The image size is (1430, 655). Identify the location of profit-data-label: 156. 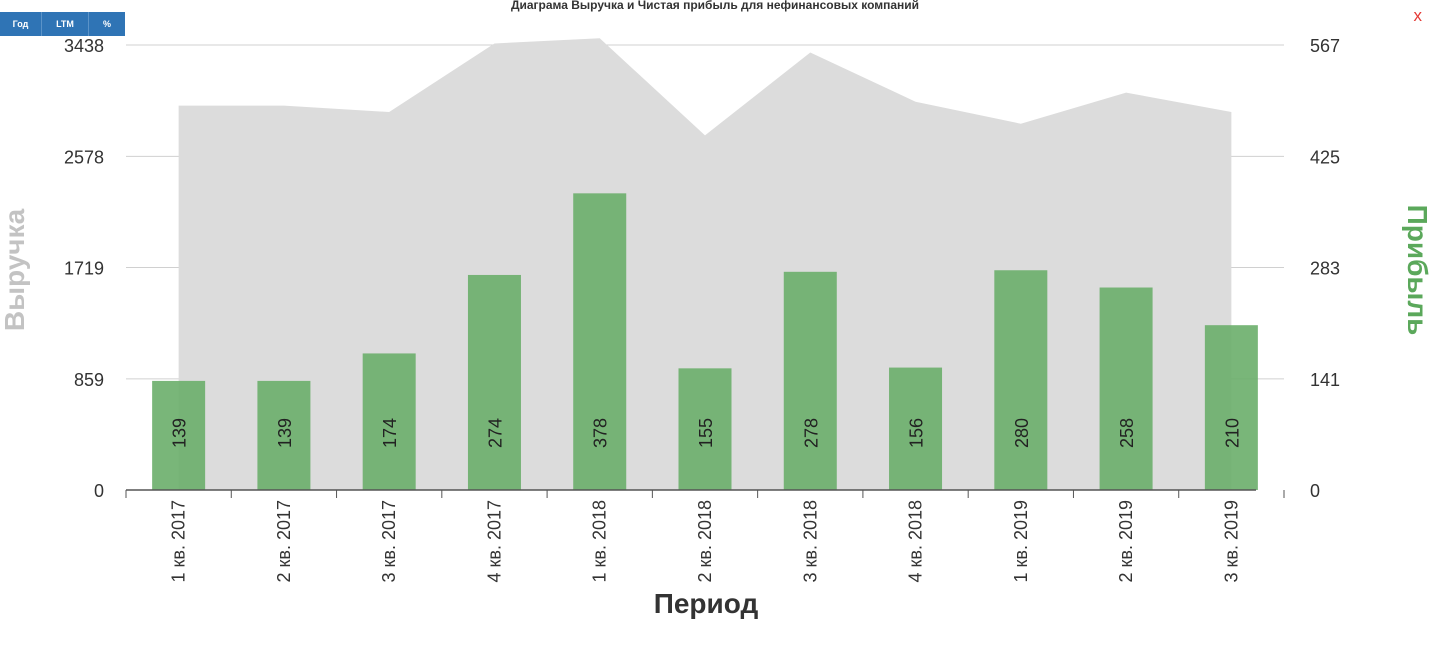
(917, 433).